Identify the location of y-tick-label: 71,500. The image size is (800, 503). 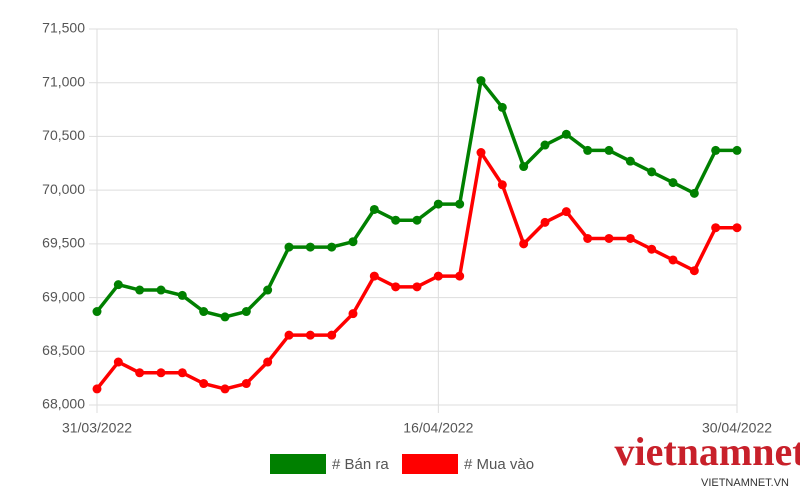
(63, 28).